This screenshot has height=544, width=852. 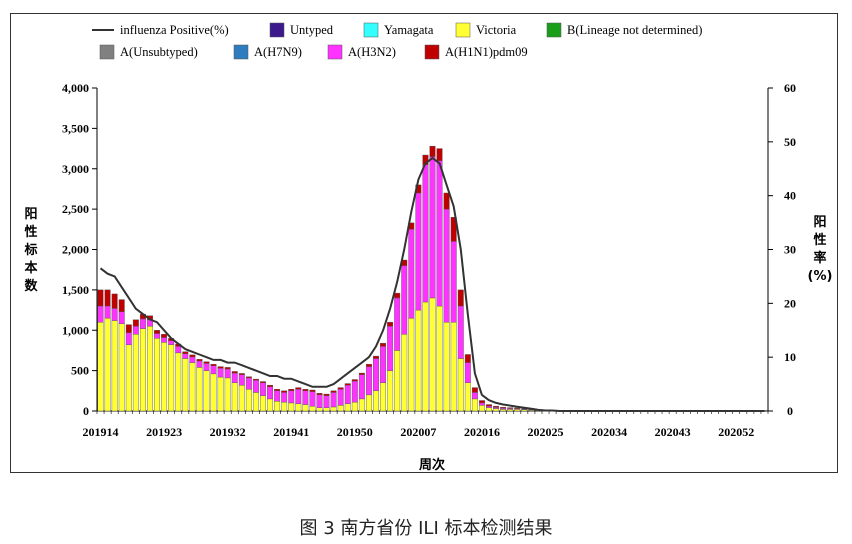 I want to click on y-tick-label: 1,500, so click(x=75, y=290).